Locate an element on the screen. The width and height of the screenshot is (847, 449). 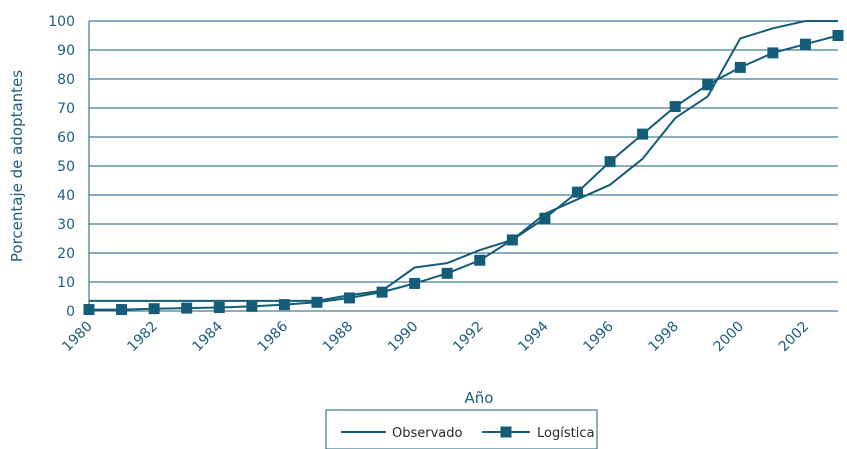
legend: Observado Logística is located at coordinates (461, 429).